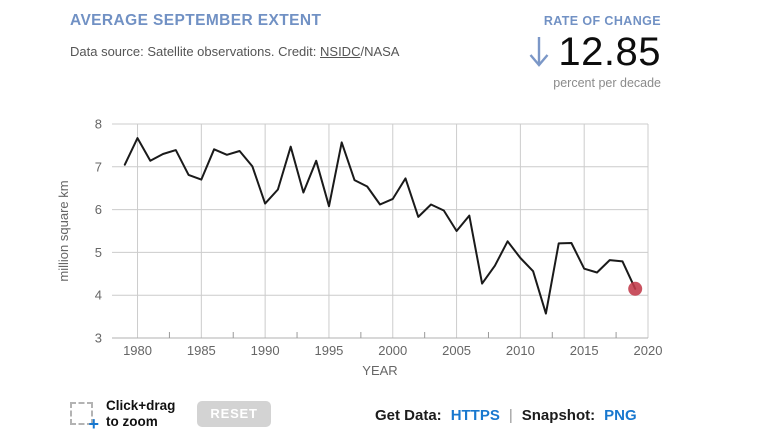 This screenshot has height=441, width=758. I want to click on rate-unit: percent per decade, so click(607, 83).